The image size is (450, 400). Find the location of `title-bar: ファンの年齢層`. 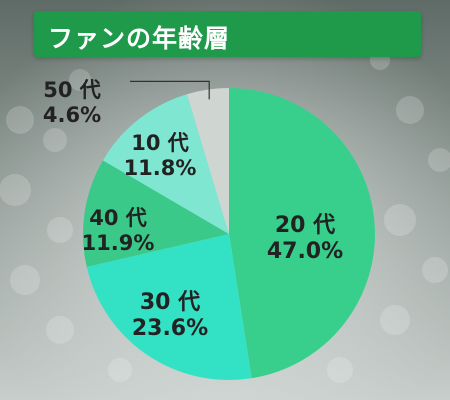

title-bar: ファンの年齢層 is located at coordinates (227, 34).